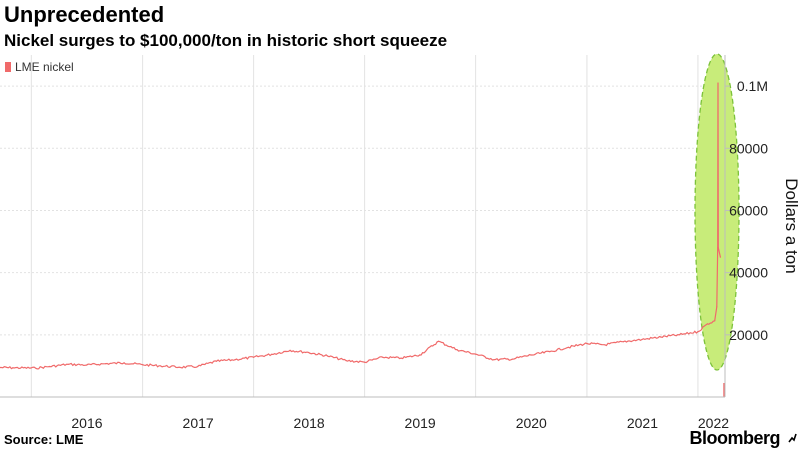  What do you see at coordinates (309, 423) in the screenshot?
I see `x-tick-label-2018: 2018` at bounding box center [309, 423].